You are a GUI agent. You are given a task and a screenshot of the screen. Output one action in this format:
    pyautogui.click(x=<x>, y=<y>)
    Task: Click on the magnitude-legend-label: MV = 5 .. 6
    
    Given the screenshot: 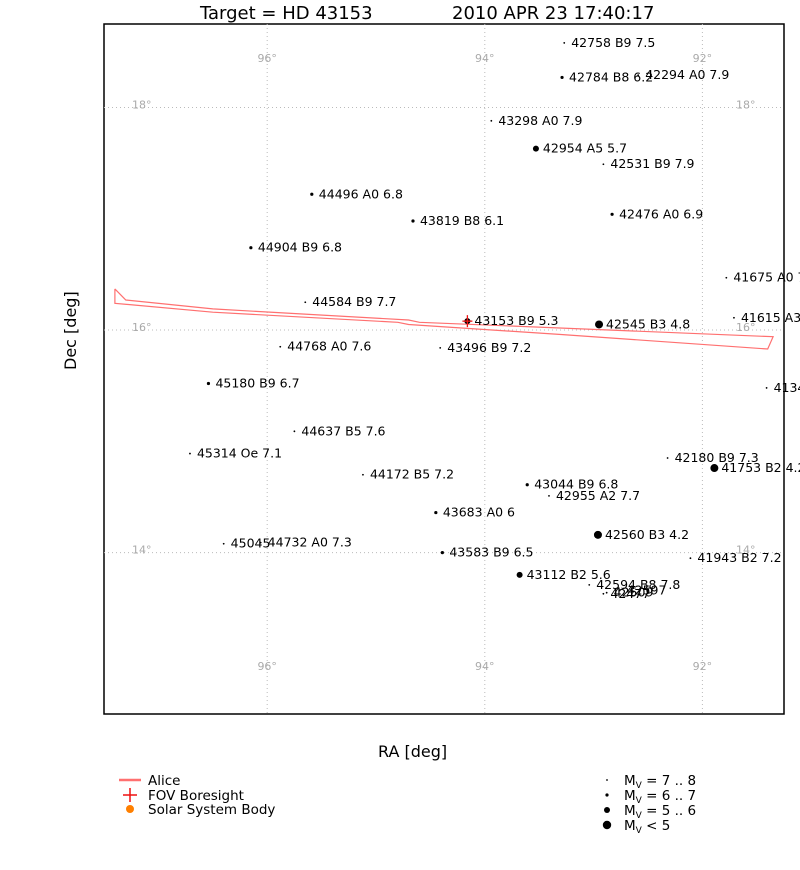 What is the action you would take?
    pyautogui.click(x=660, y=812)
    